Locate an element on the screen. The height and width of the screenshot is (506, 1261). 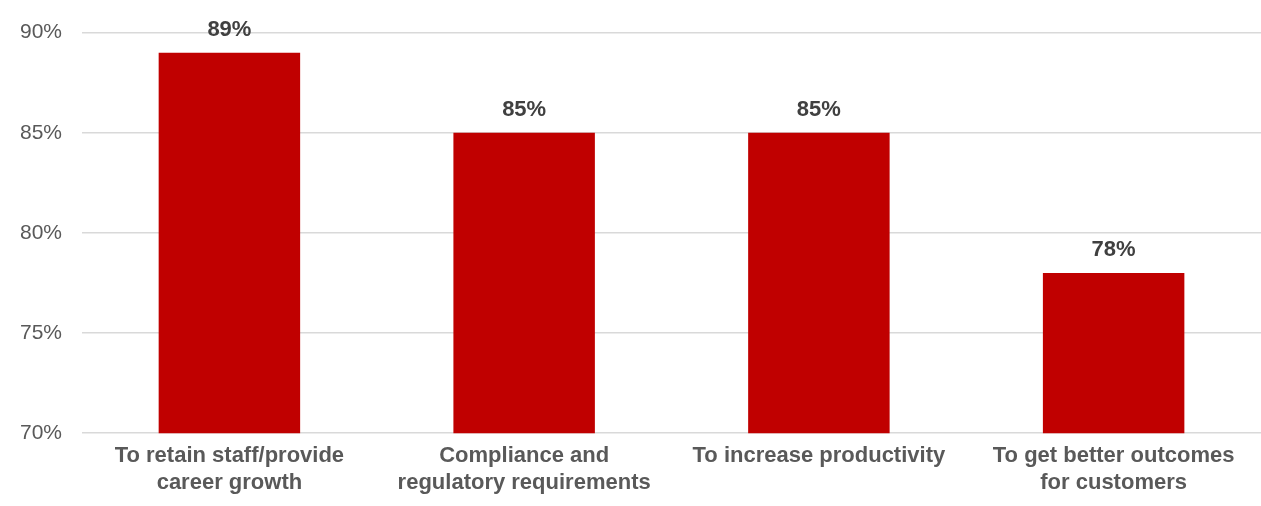
y-tick-label: 75% is located at coordinates (41, 331).